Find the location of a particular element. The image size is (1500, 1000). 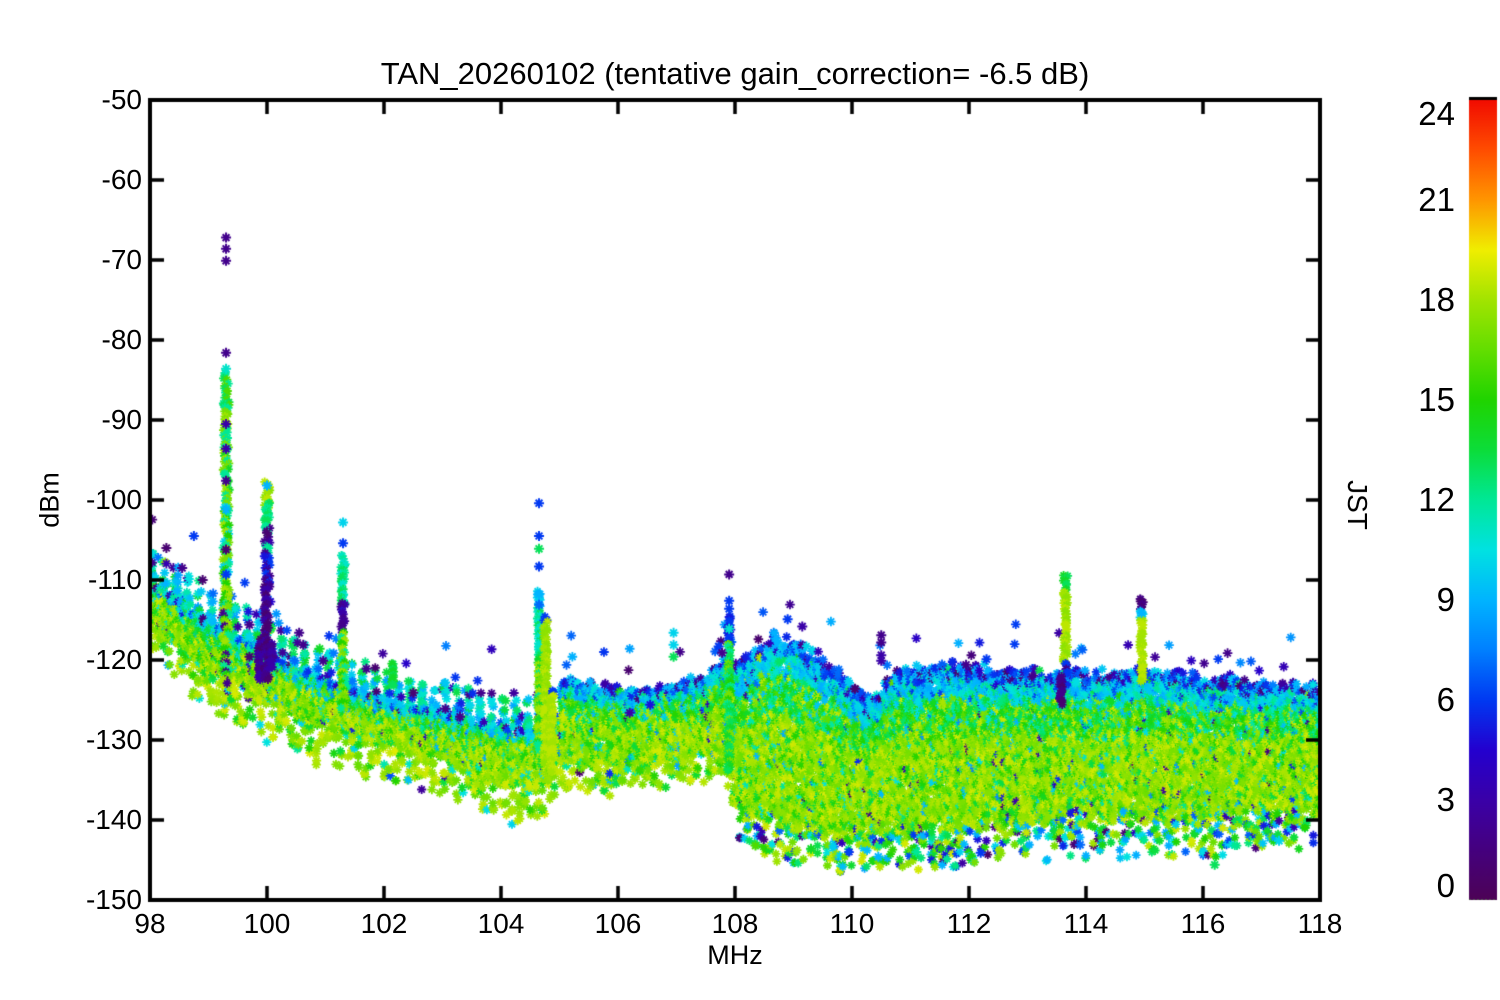

colorbar-tick-label: 15 is located at coordinates (1436, 399).